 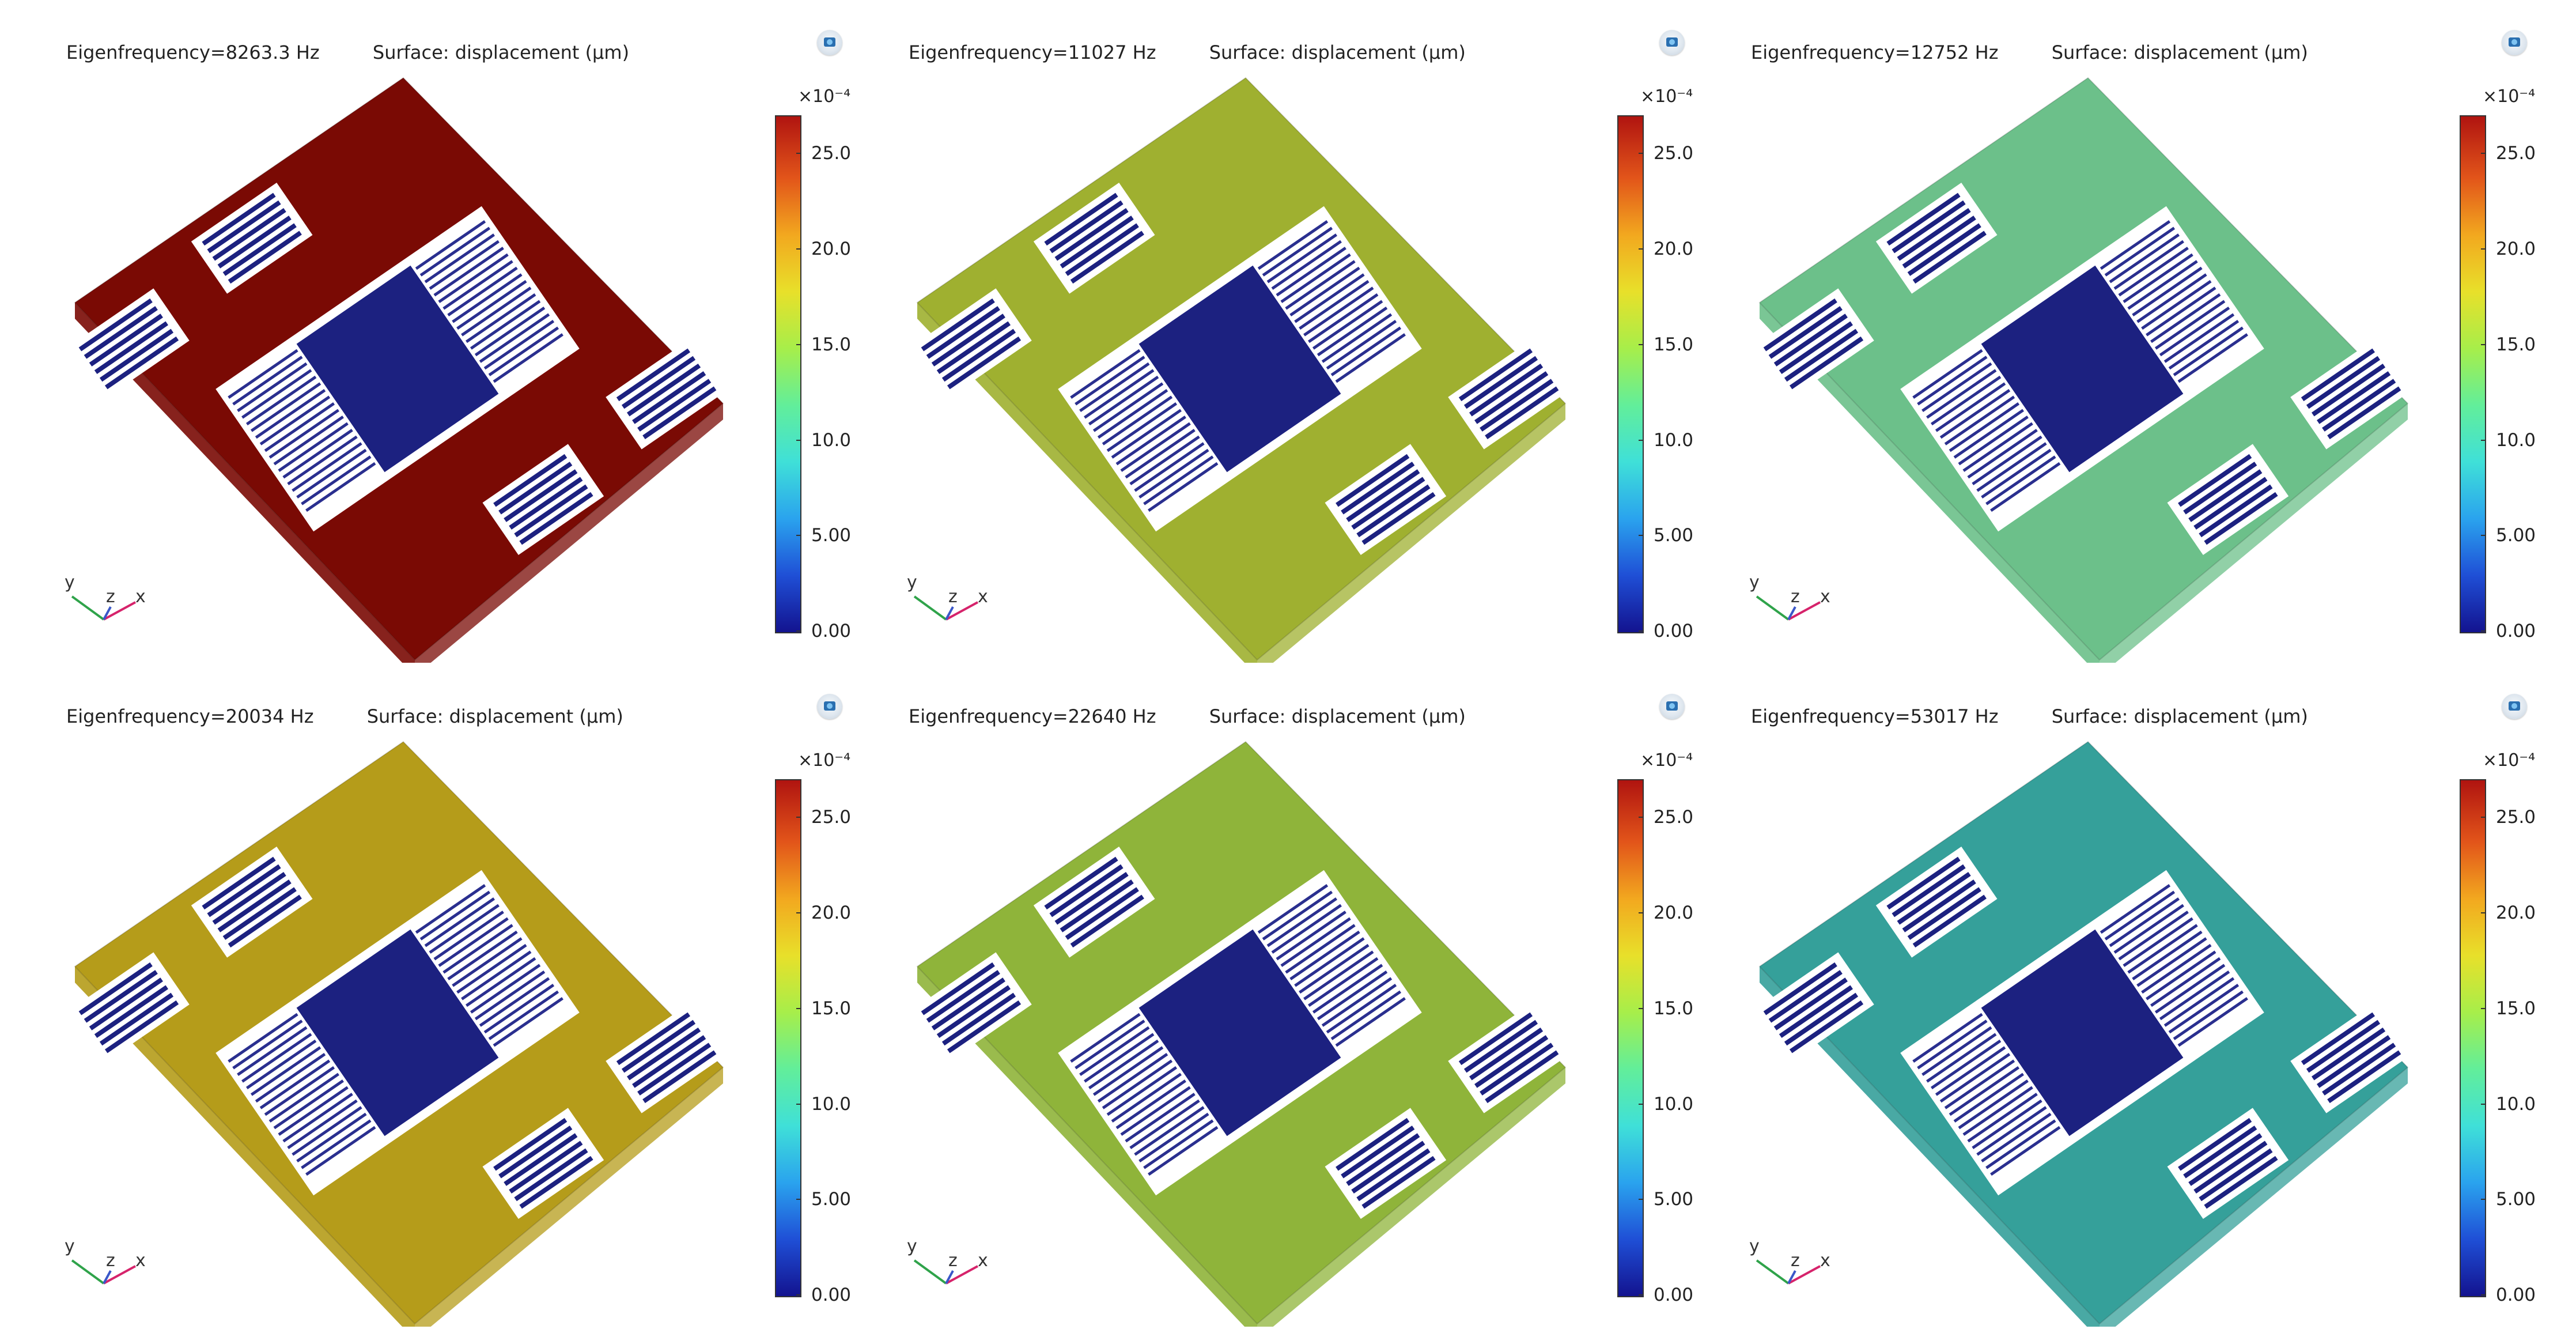 What do you see at coordinates (1875, 52) in the screenshot?
I see `eigenfrequency-label: Eigenfrequency=12752 Hz` at bounding box center [1875, 52].